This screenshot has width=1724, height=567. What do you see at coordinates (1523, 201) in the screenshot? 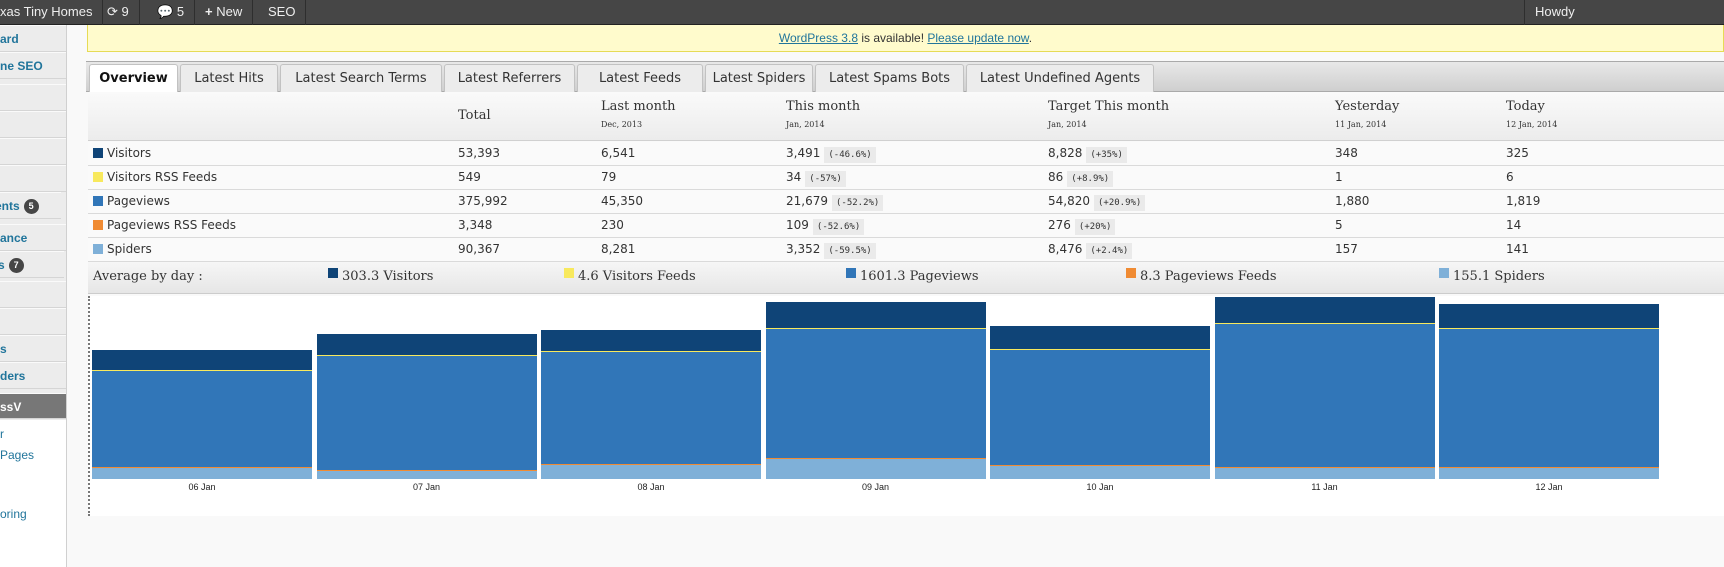
I see `cell-value: 1,819` at bounding box center [1523, 201].